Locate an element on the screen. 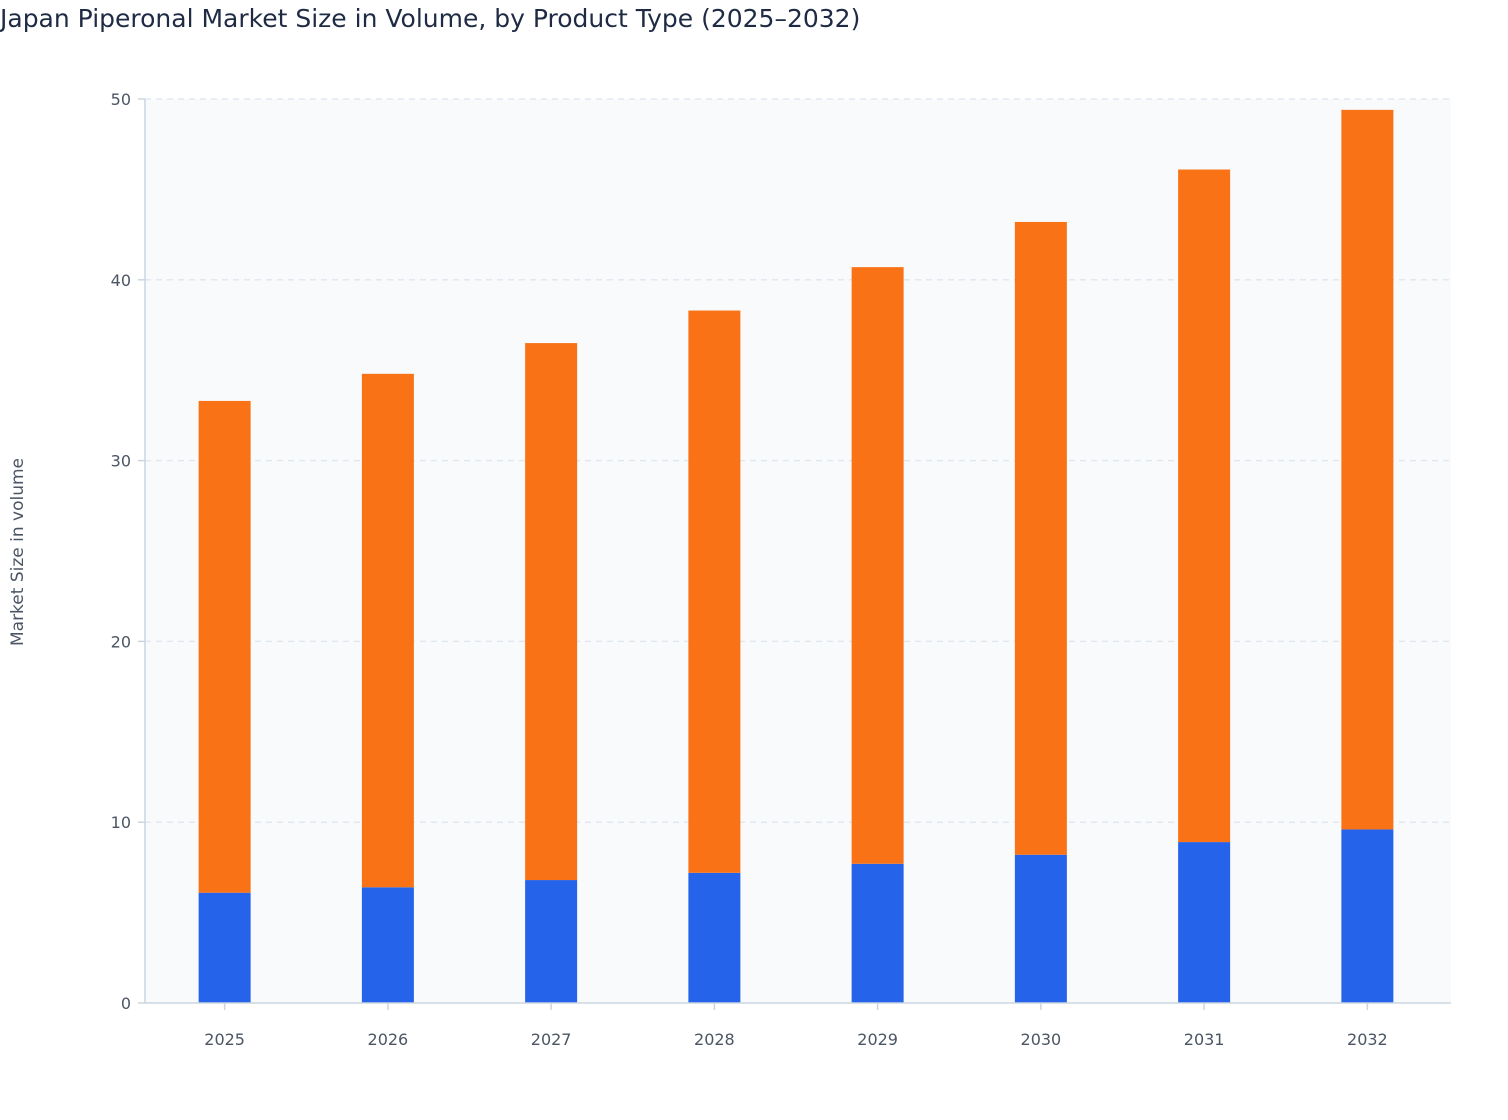  bar-segment-series-2-2029 is located at coordinates (877, 565).